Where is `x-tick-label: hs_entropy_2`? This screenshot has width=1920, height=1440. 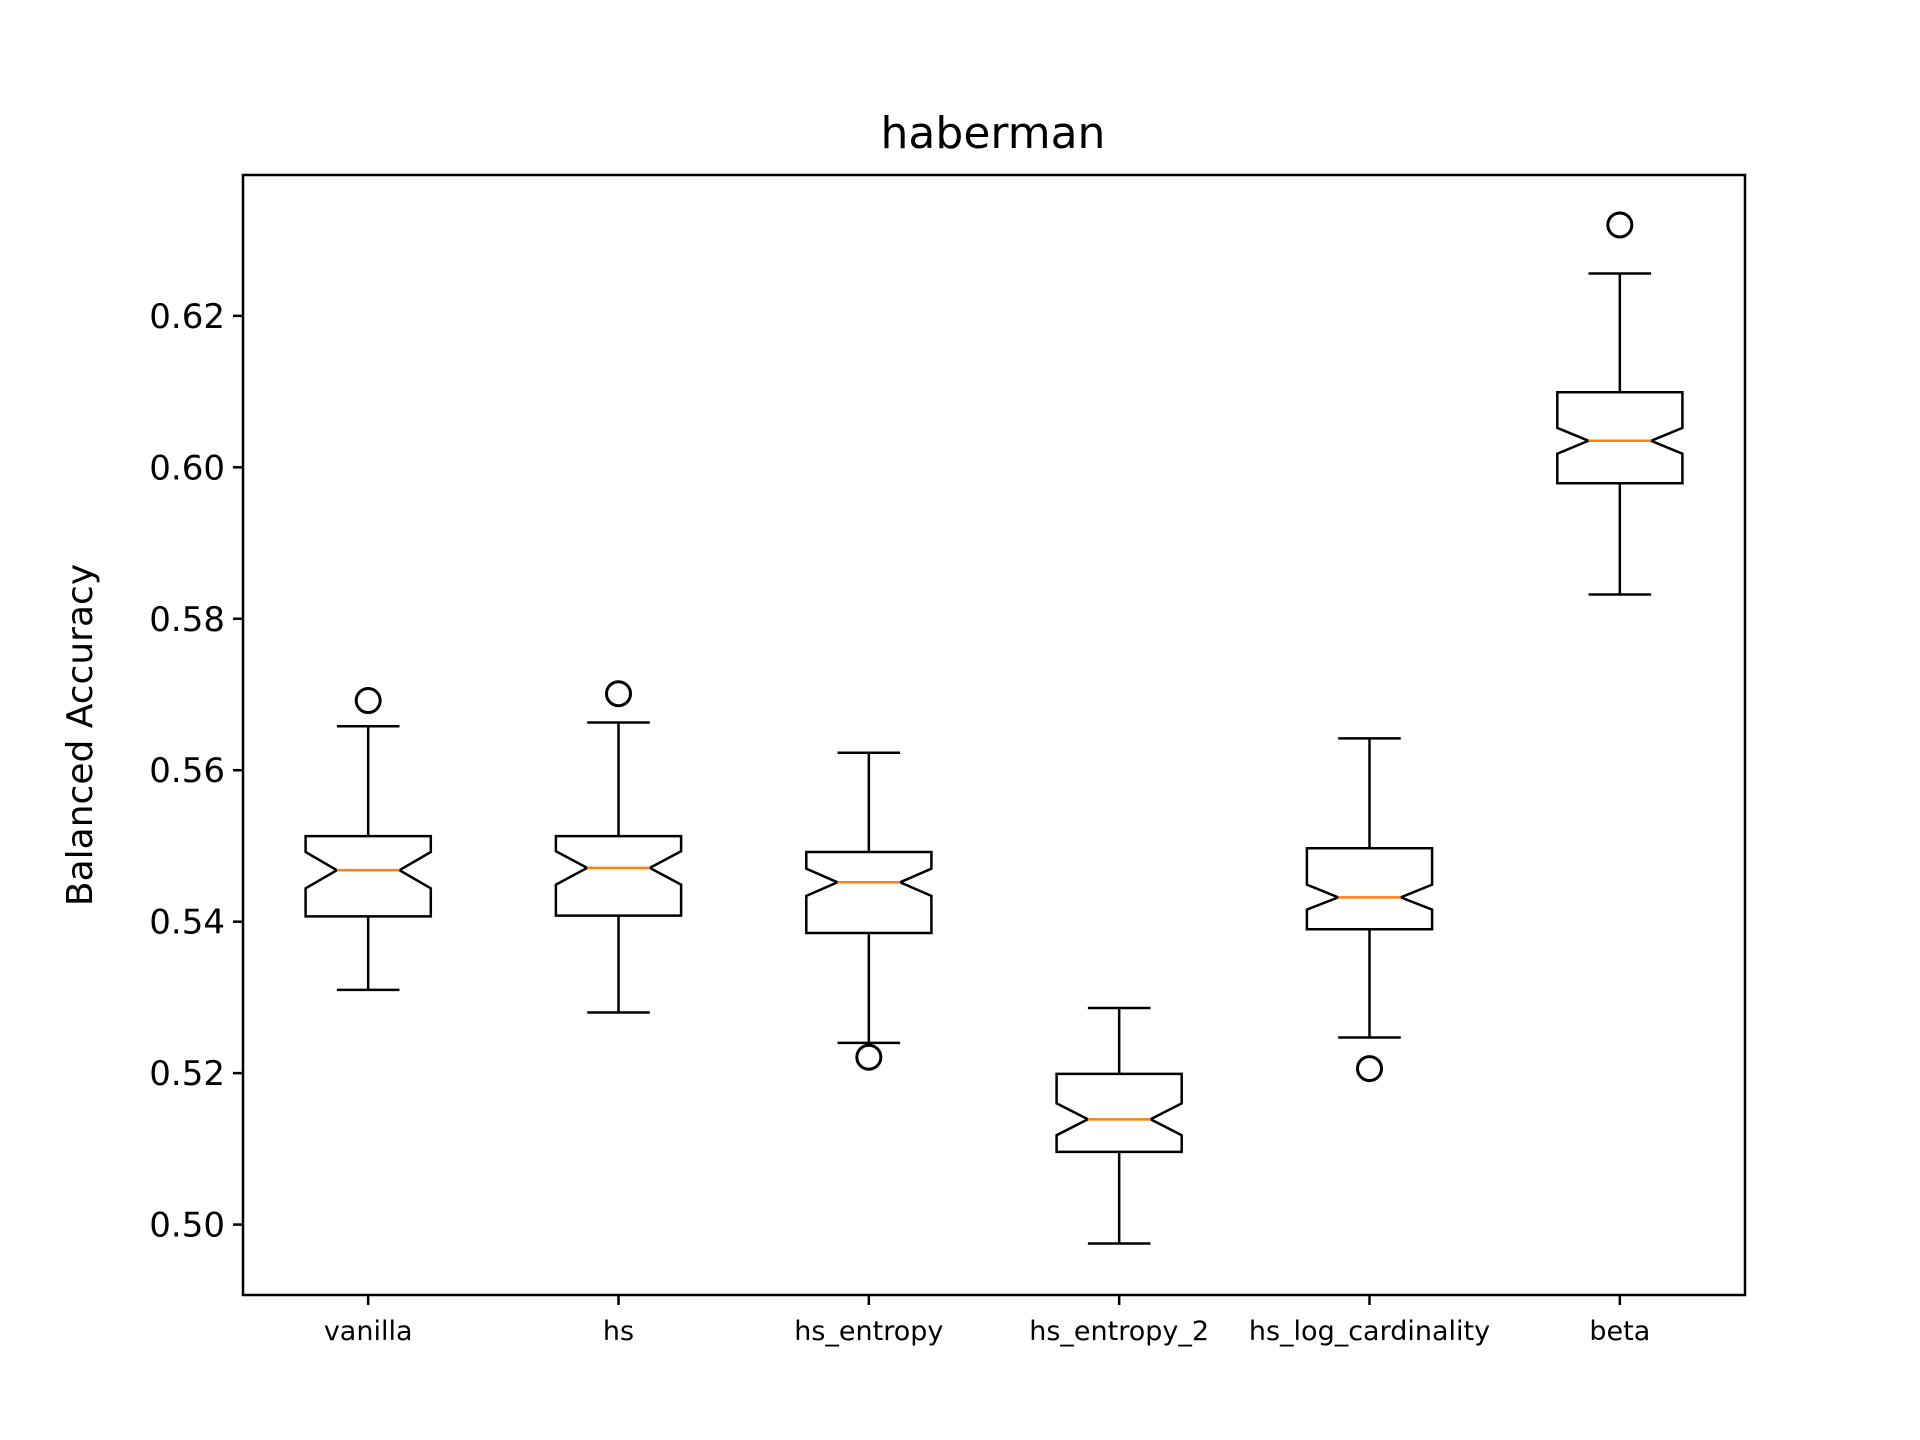
x-tick-label: hs_entropy_2 is located at coordinates (1119, 1331).